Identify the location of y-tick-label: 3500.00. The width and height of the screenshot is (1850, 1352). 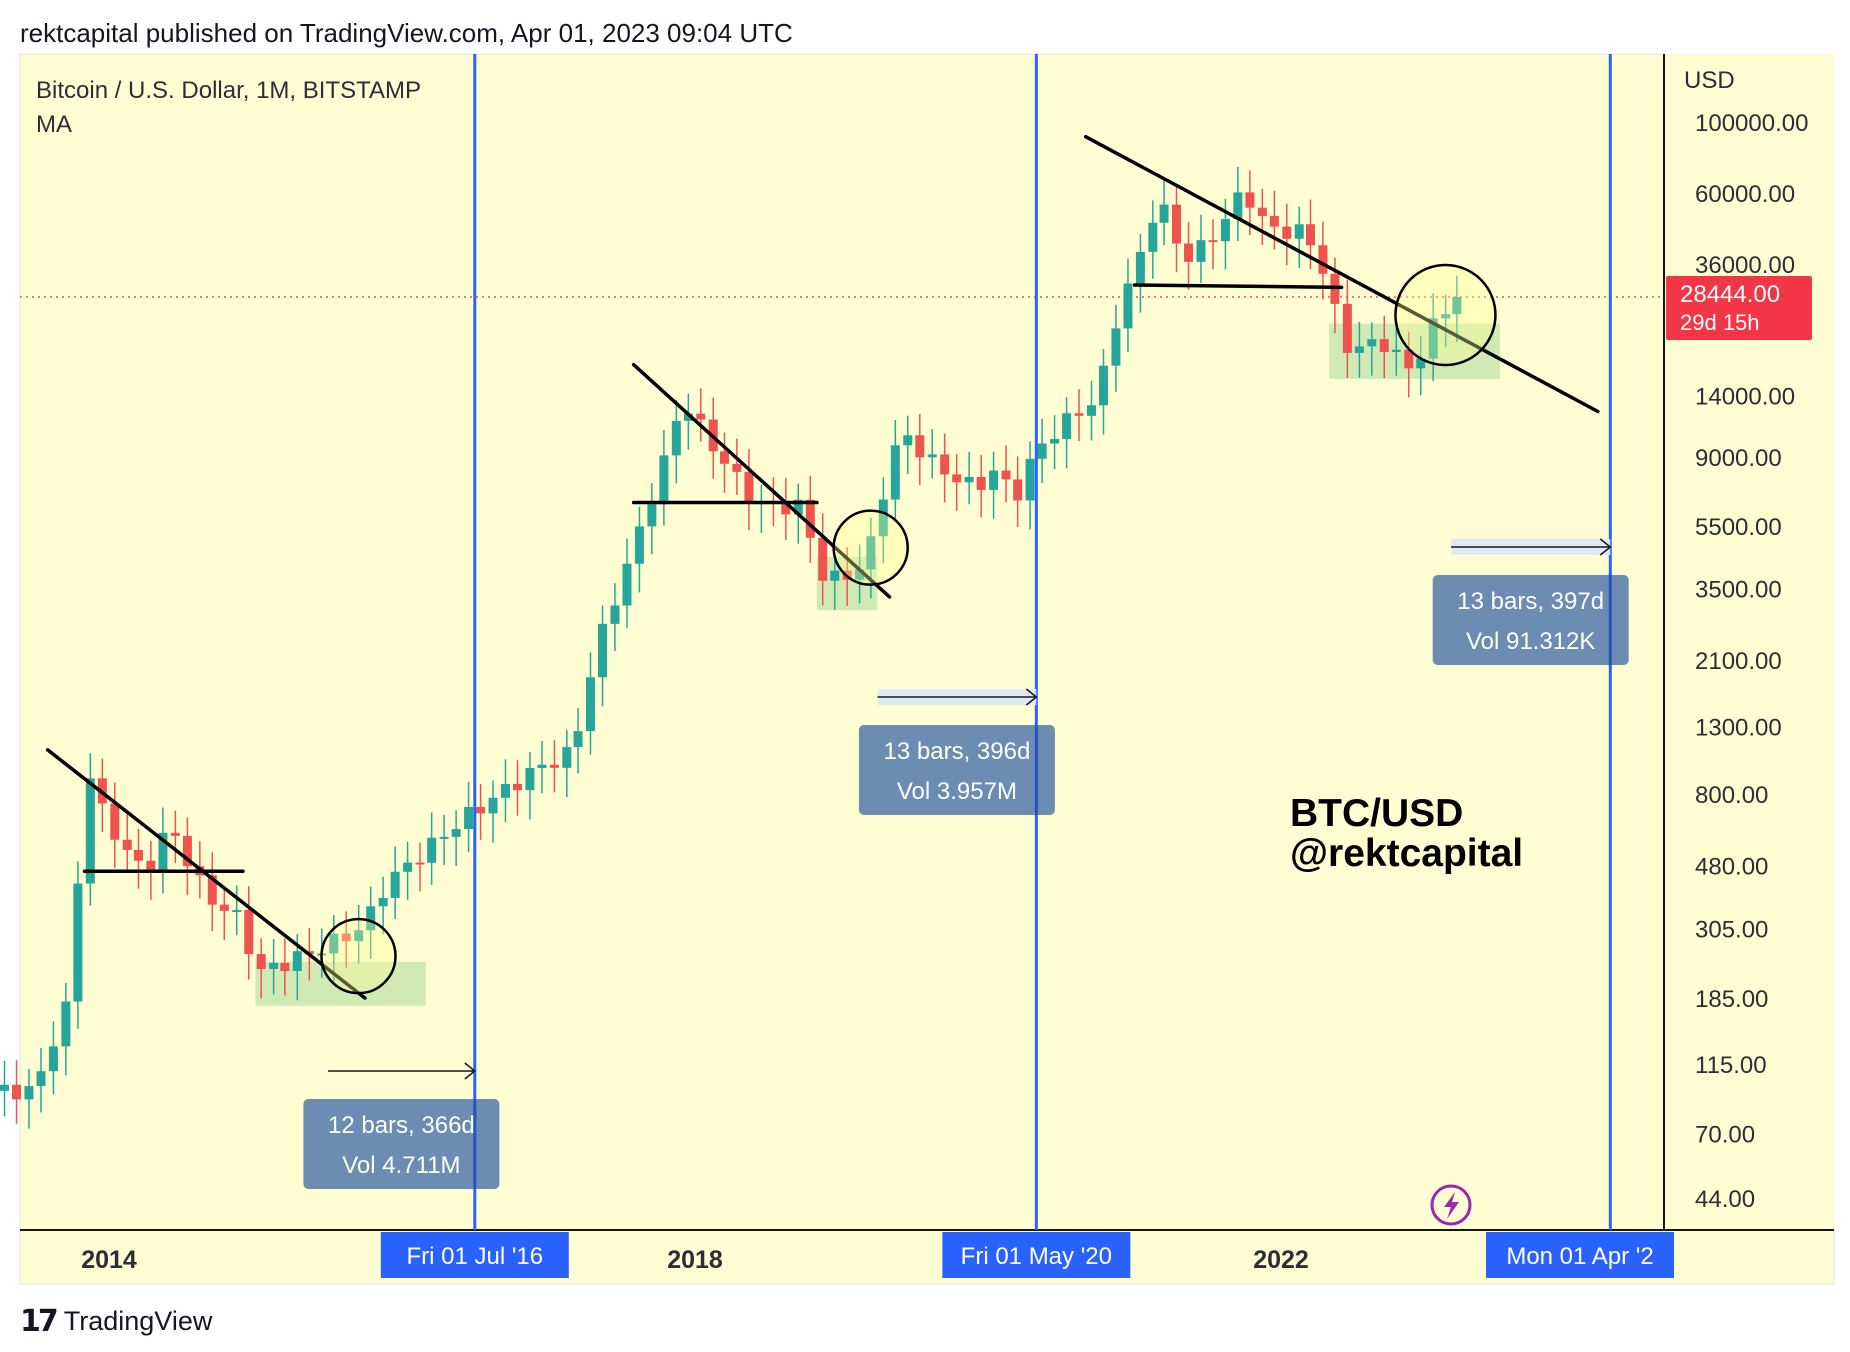
(1738, 590).